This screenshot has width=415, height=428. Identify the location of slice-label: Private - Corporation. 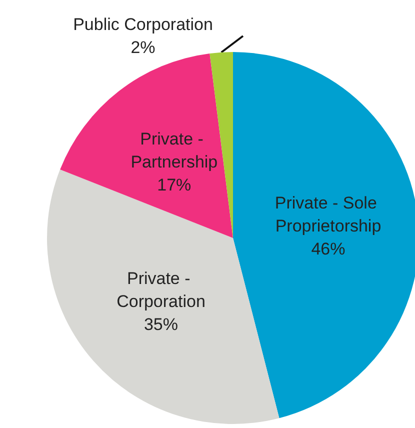
(161, 289).